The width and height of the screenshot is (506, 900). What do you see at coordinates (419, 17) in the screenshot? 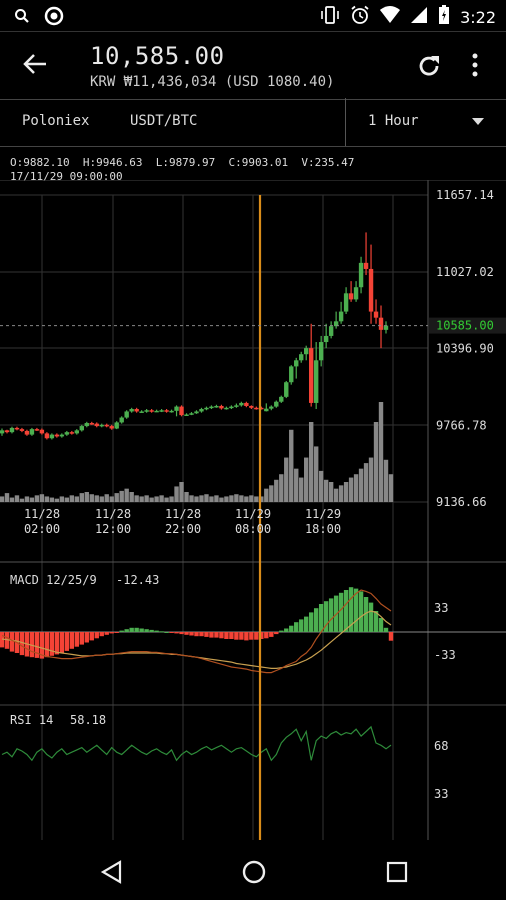
I see `signal-icon` at bounding box center [419, 17].